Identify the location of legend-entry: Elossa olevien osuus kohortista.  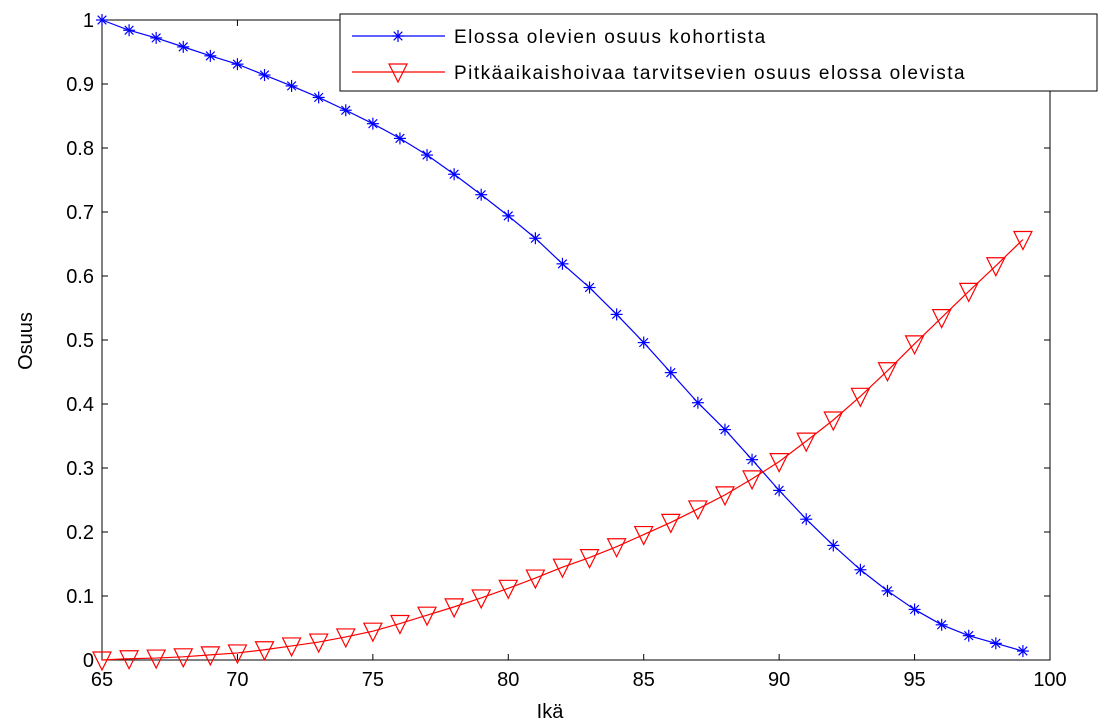
(559, 37).